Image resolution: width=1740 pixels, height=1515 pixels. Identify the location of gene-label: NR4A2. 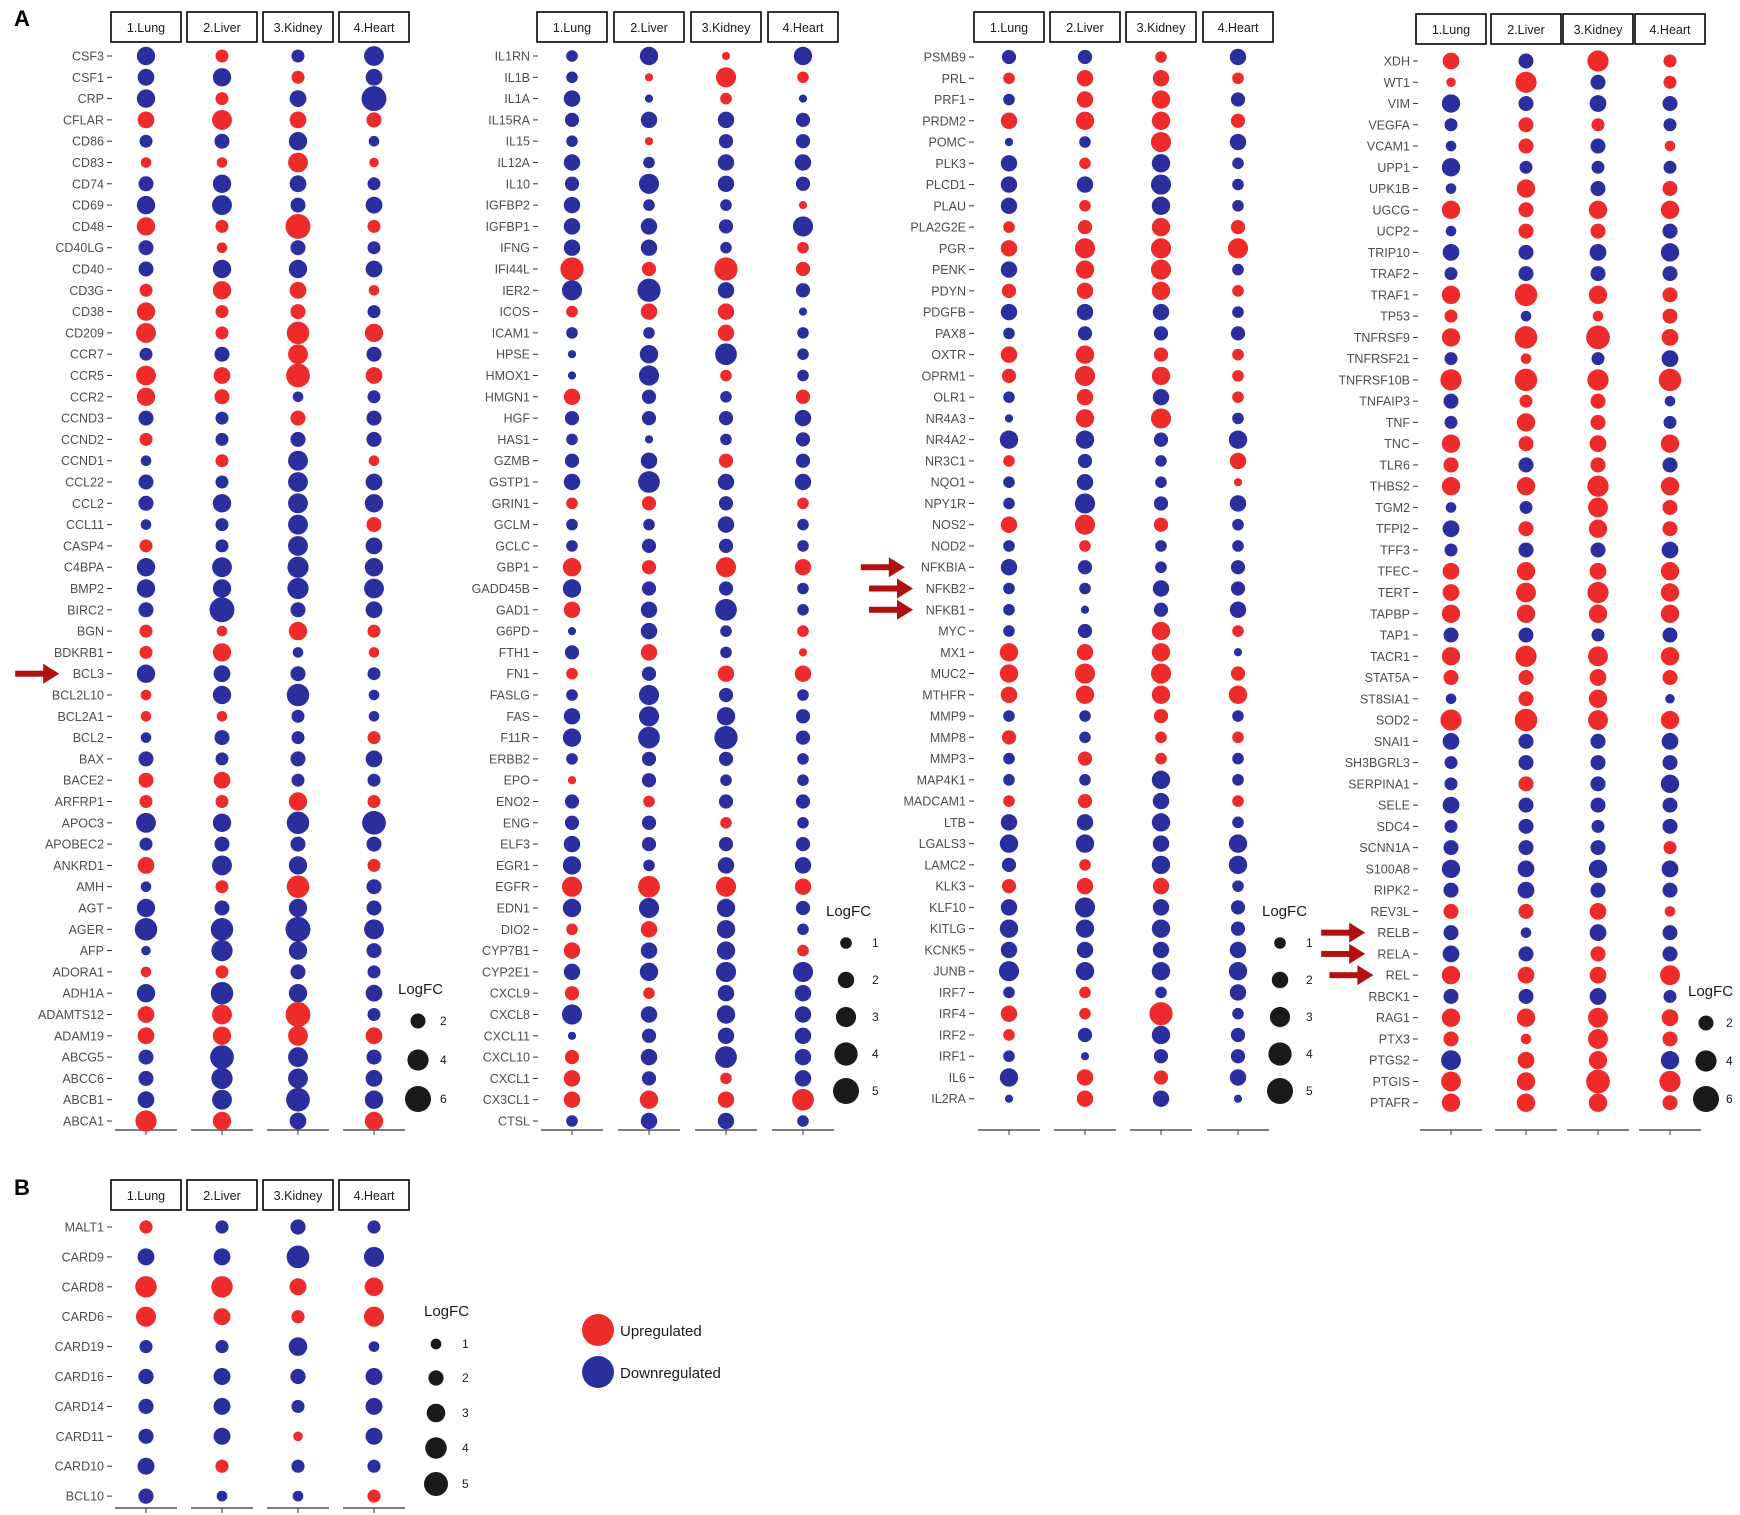
(946, 440).